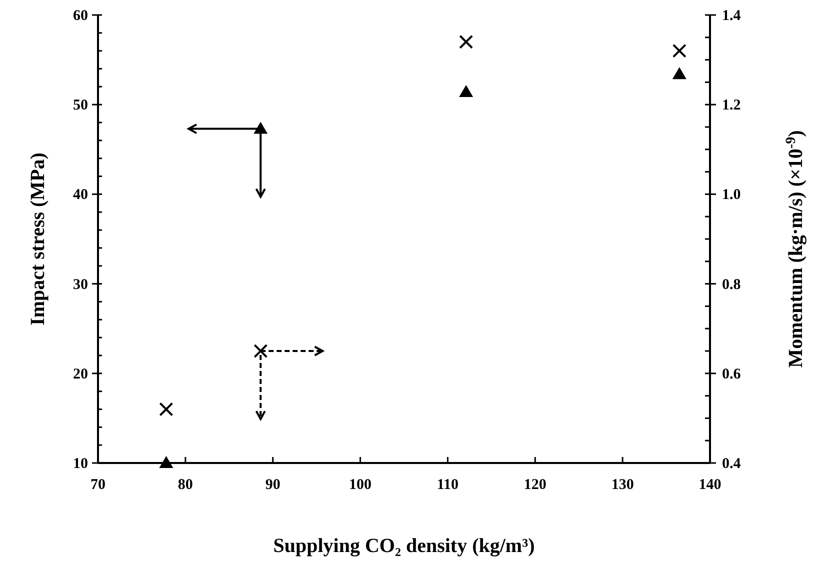  Describe the element at coordinates (710, 485) in the screenshot. I see `x-tick-label: 140` at that location.